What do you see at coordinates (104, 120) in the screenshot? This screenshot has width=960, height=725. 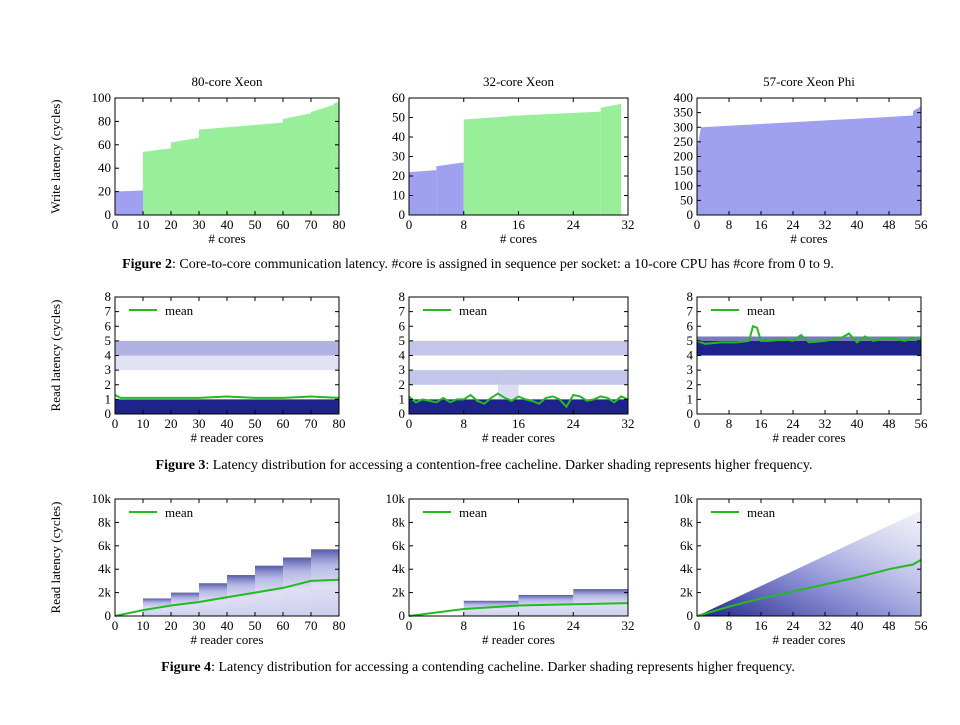 I see `y-tick-label: 80` at bounding box center [104, 120].